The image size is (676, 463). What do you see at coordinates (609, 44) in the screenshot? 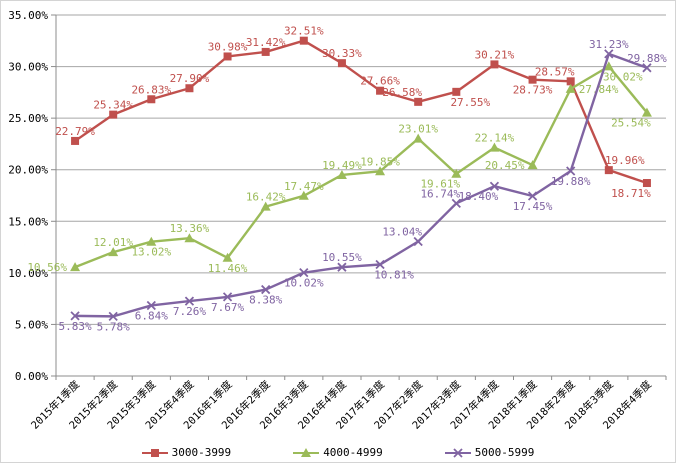
I see `data-label: 31.23%` at bounding box center [609, 44].